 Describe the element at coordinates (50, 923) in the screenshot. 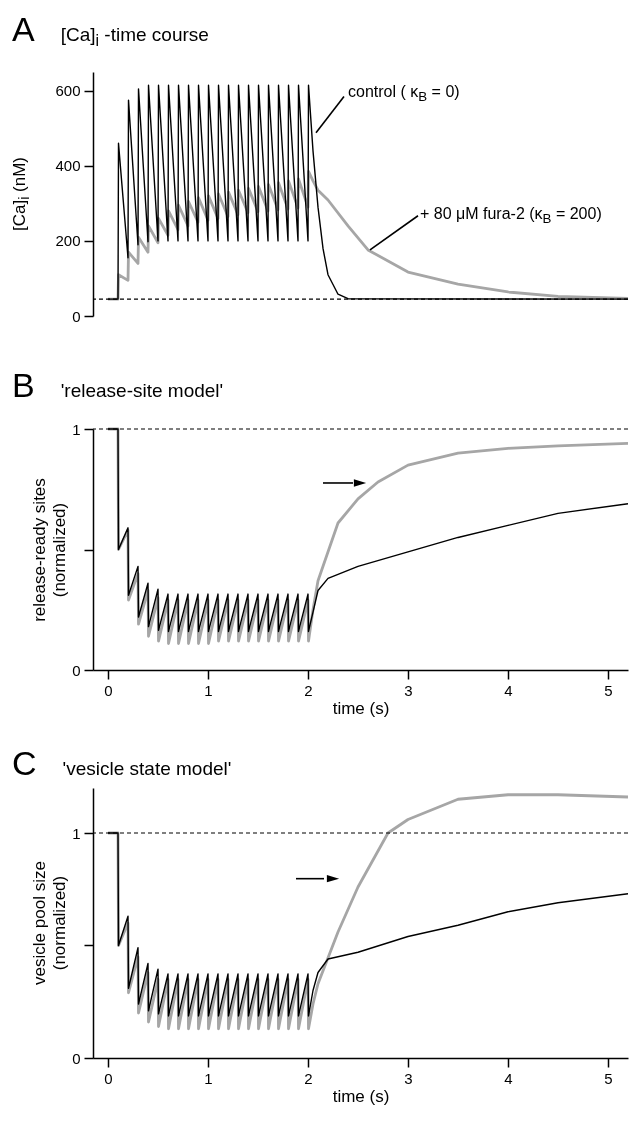

I see `y-axis-title: vesicle pool size (normalized)` at that location.